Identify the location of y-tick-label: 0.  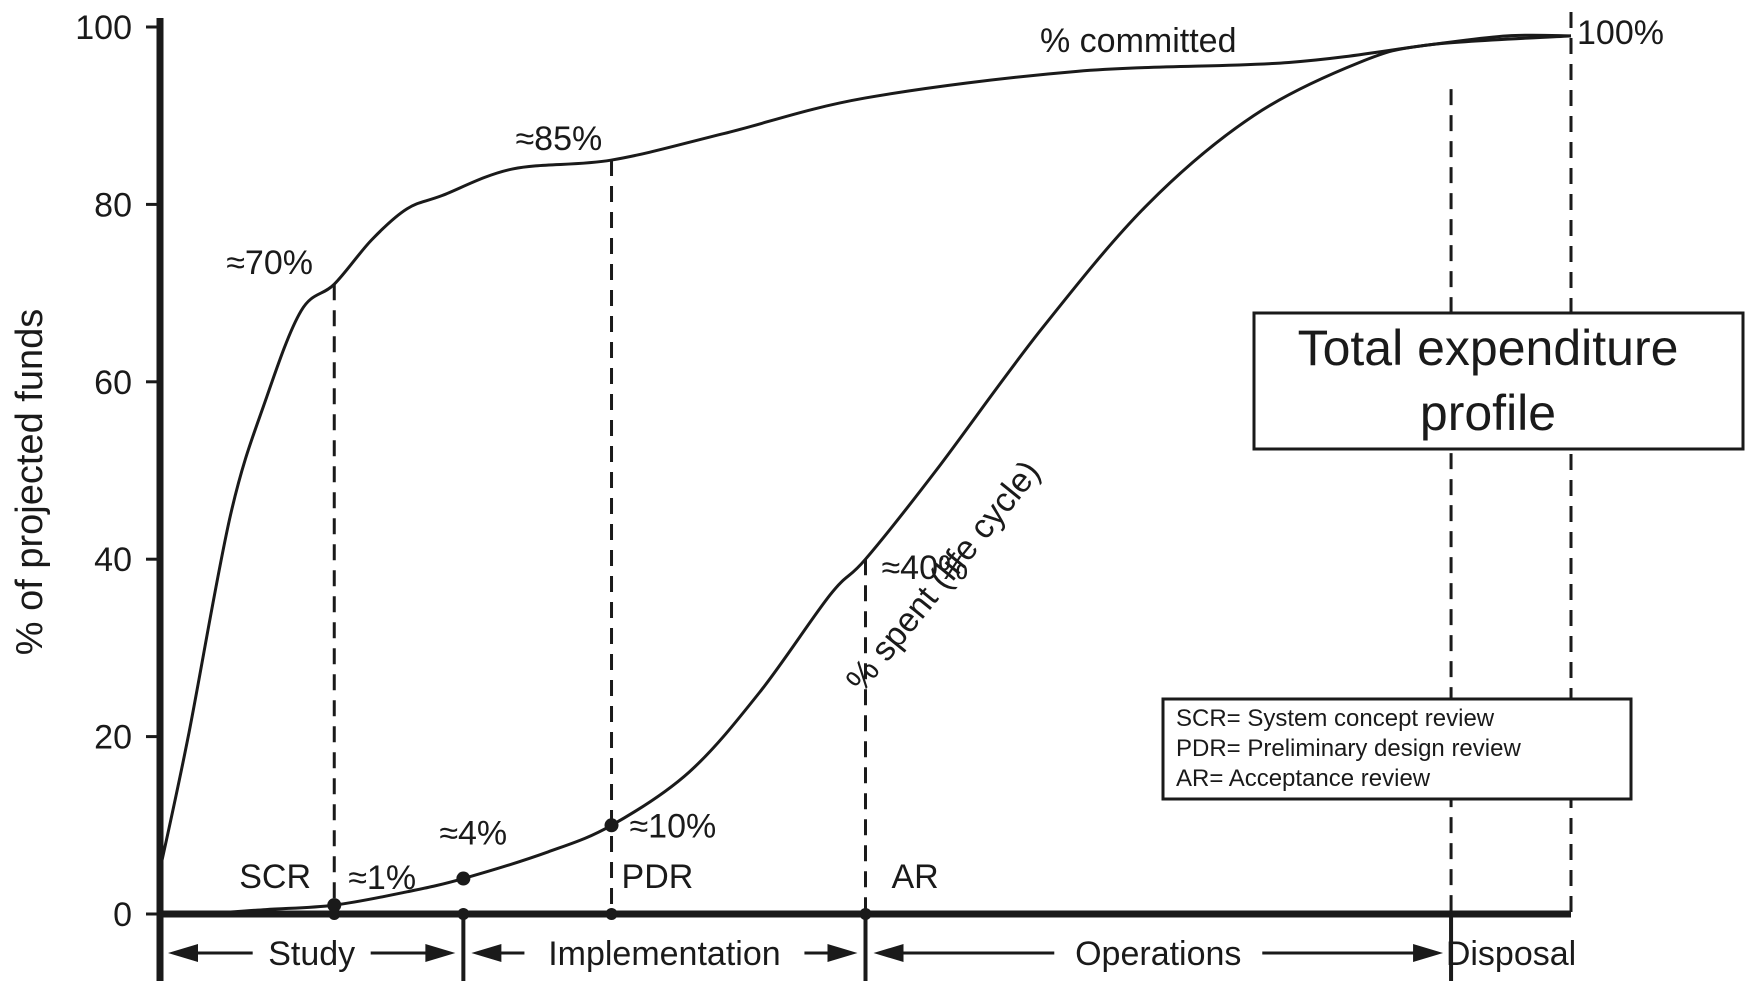
(122, 915).